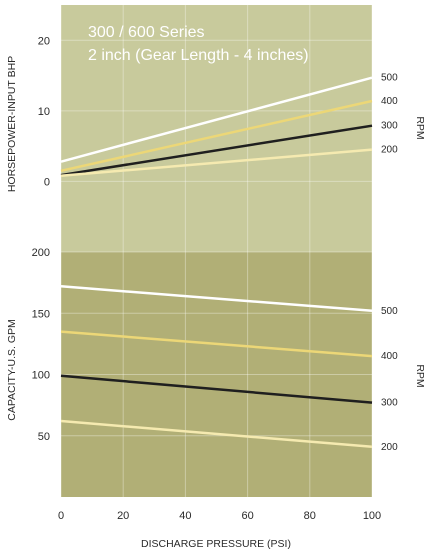 The width and height of the screenshot is (429, 552). Describe the element at coordinates (41, 376) in the screenshot. I see `y-tick-label: 100` at that location.